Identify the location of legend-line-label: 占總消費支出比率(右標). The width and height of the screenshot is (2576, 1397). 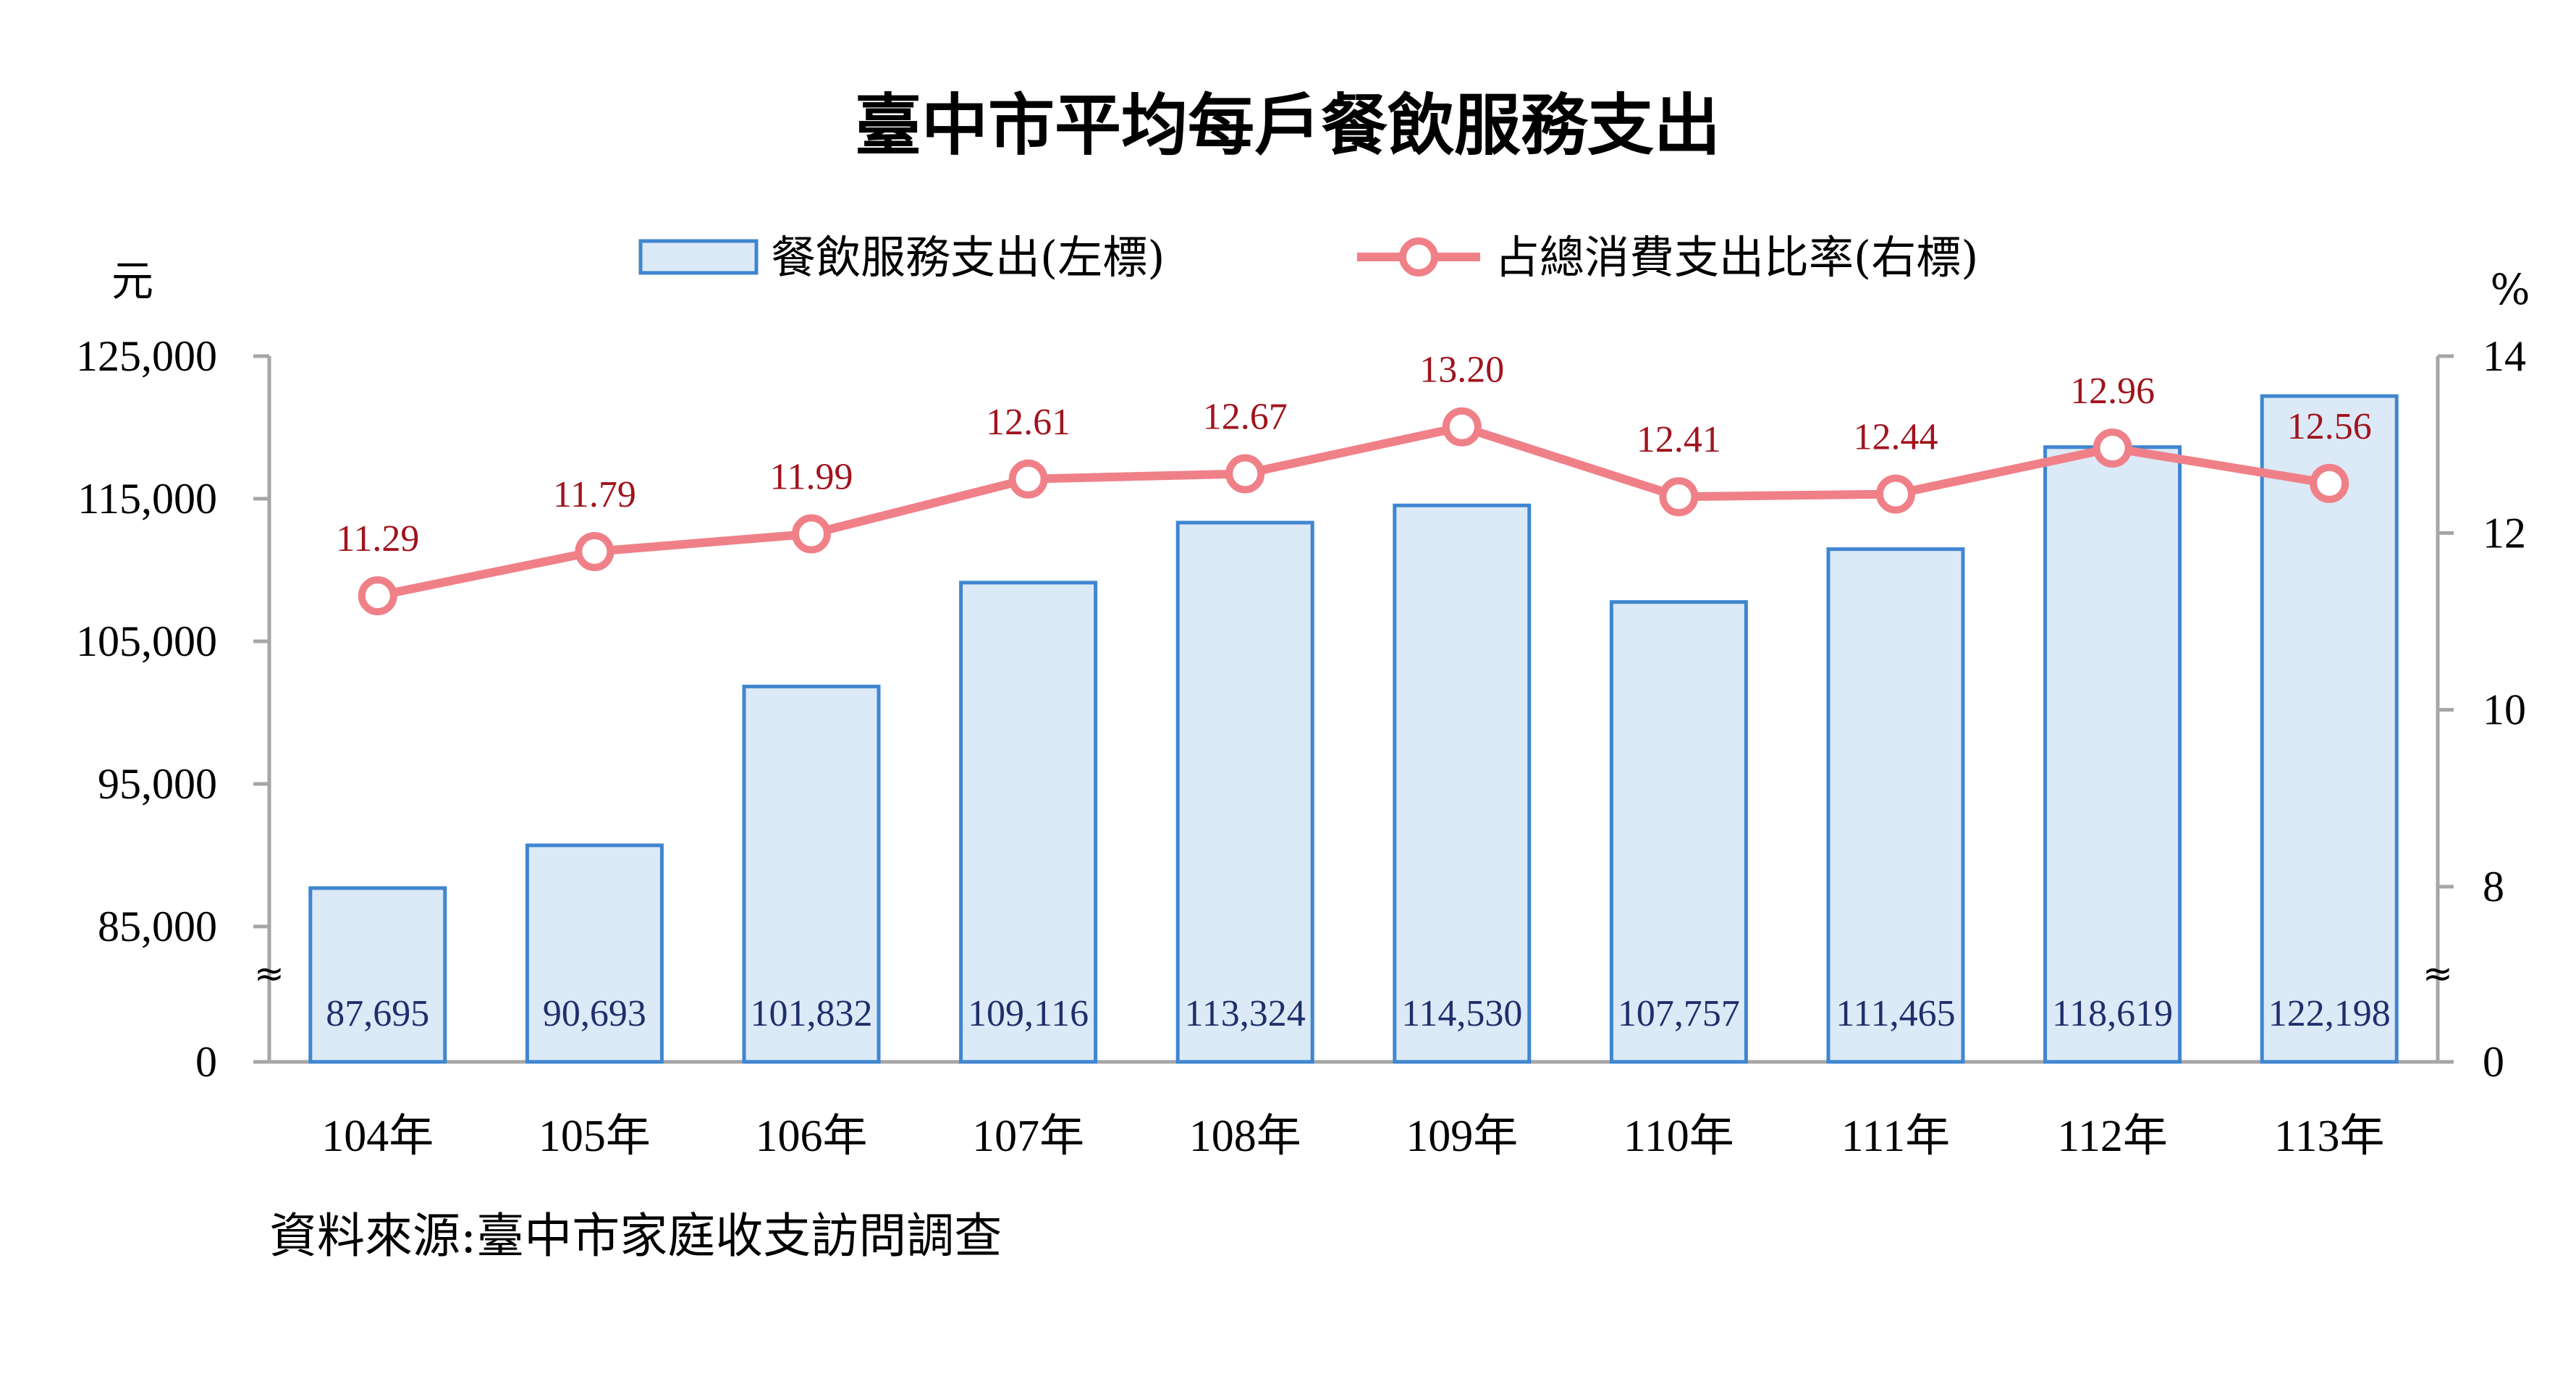
(1737, 257).